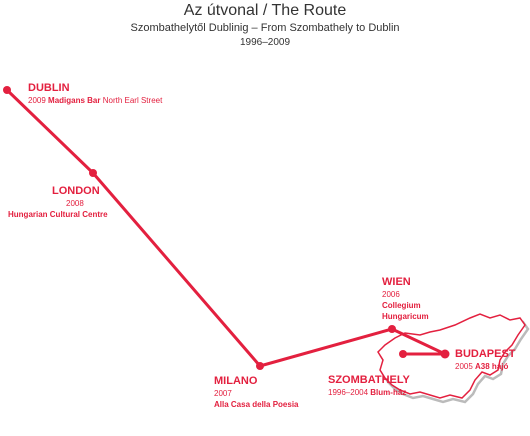 The height and width of the screenshot is (436, 530). I want to click on node-name: DUBLIN, so click(49, 88).